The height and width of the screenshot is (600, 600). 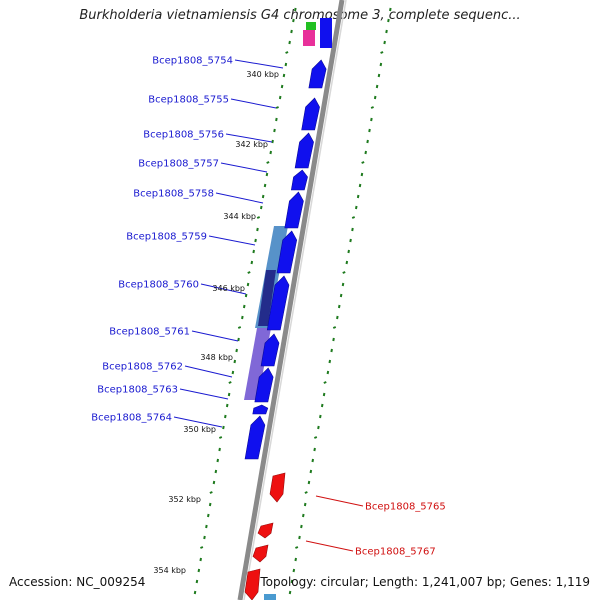 What do you see at coordinates (192, 61) in the screenshot?
I see `gene-label-forward: Bcep1808_5754` at bounding box center [192, 61].